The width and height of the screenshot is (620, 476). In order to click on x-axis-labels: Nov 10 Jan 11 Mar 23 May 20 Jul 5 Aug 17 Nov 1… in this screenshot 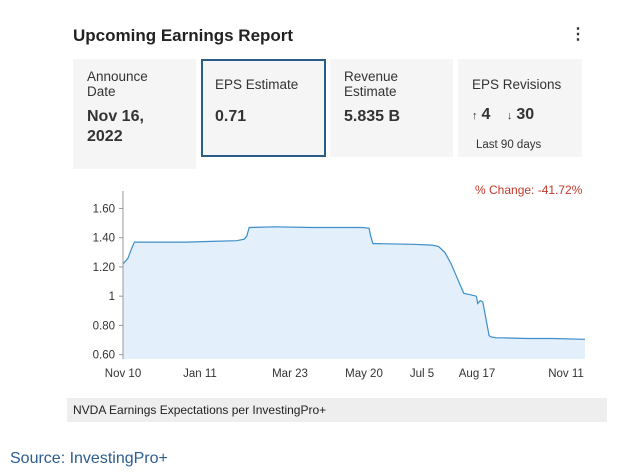, I will do `click(344, 374)`.